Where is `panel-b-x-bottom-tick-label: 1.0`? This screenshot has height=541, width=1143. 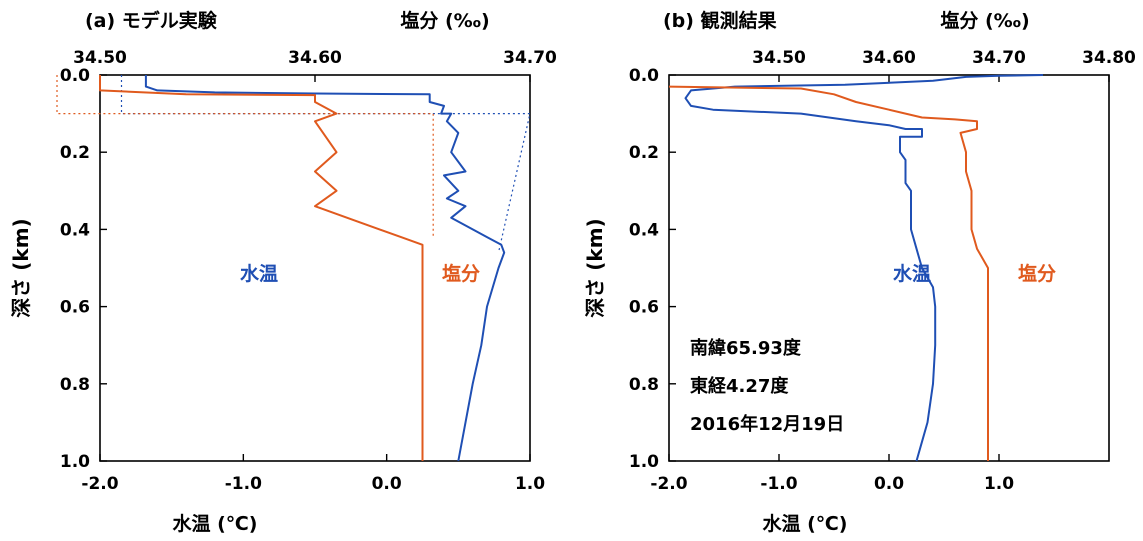 panel-b-x-bottom-tick-label: 1.0 is located at coordinates (999, 484).